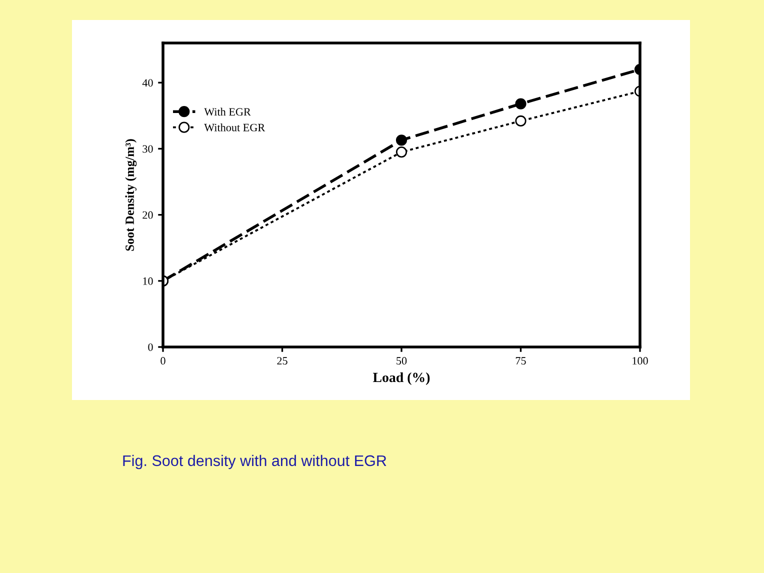 This screenshot has width=764, height=573. I want to click on y-axis-title: Soot Density (mg/m³), so click(131, 195).